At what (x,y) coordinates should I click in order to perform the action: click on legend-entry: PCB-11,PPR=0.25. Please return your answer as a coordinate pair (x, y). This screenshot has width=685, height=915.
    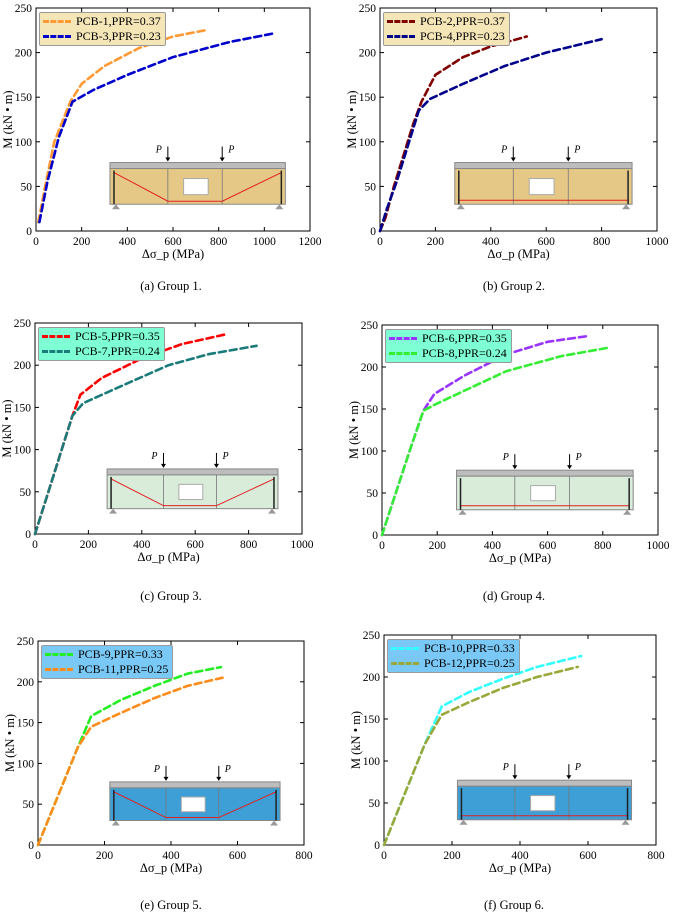
    Looking at the image, I should click on (106, 669).